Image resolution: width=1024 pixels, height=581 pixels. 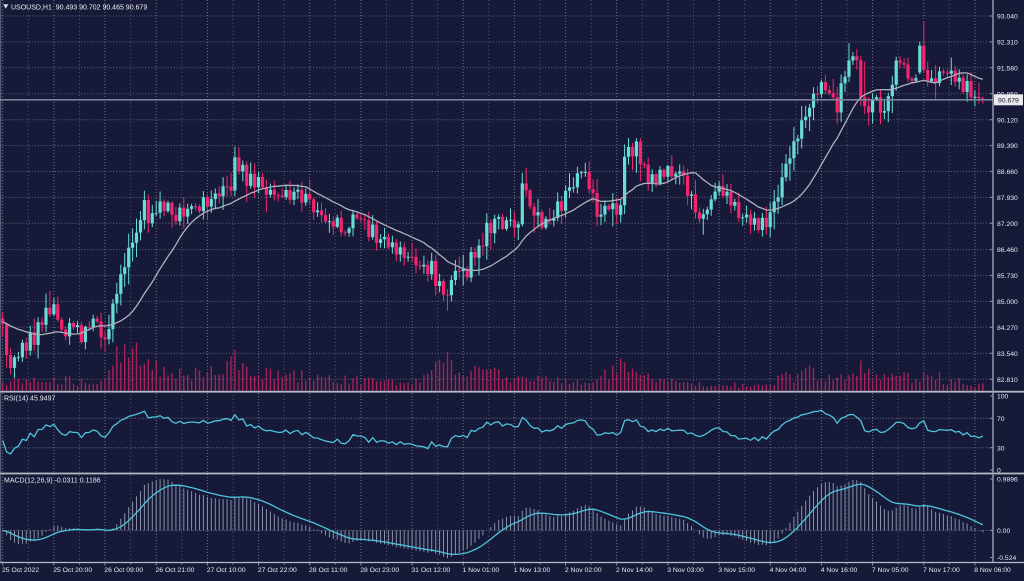 I want to click on svg-text:USOUSD,H1 90.493 90.702 90.46: USOUSD,H1 90.493 90.702 90.465 90.679, so click(x=79, y=8).